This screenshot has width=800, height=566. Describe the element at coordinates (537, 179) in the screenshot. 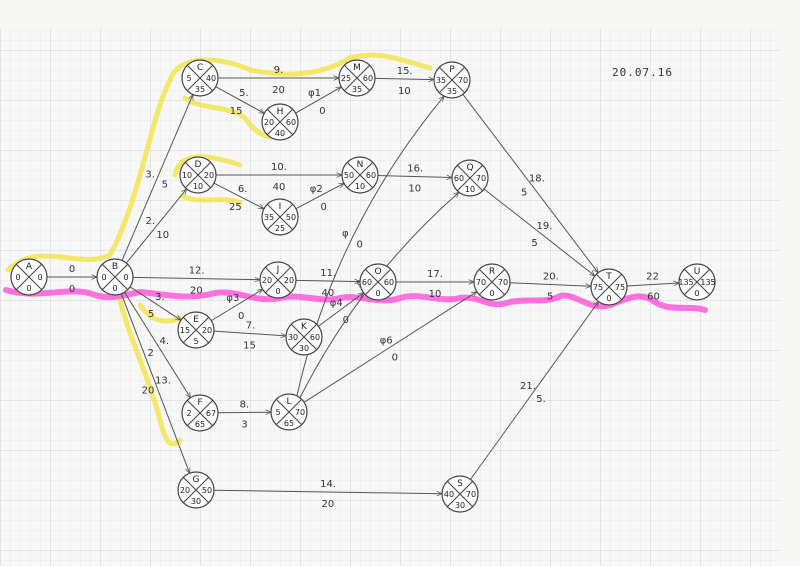

I see `edge-activity-label: 18.` at that location.